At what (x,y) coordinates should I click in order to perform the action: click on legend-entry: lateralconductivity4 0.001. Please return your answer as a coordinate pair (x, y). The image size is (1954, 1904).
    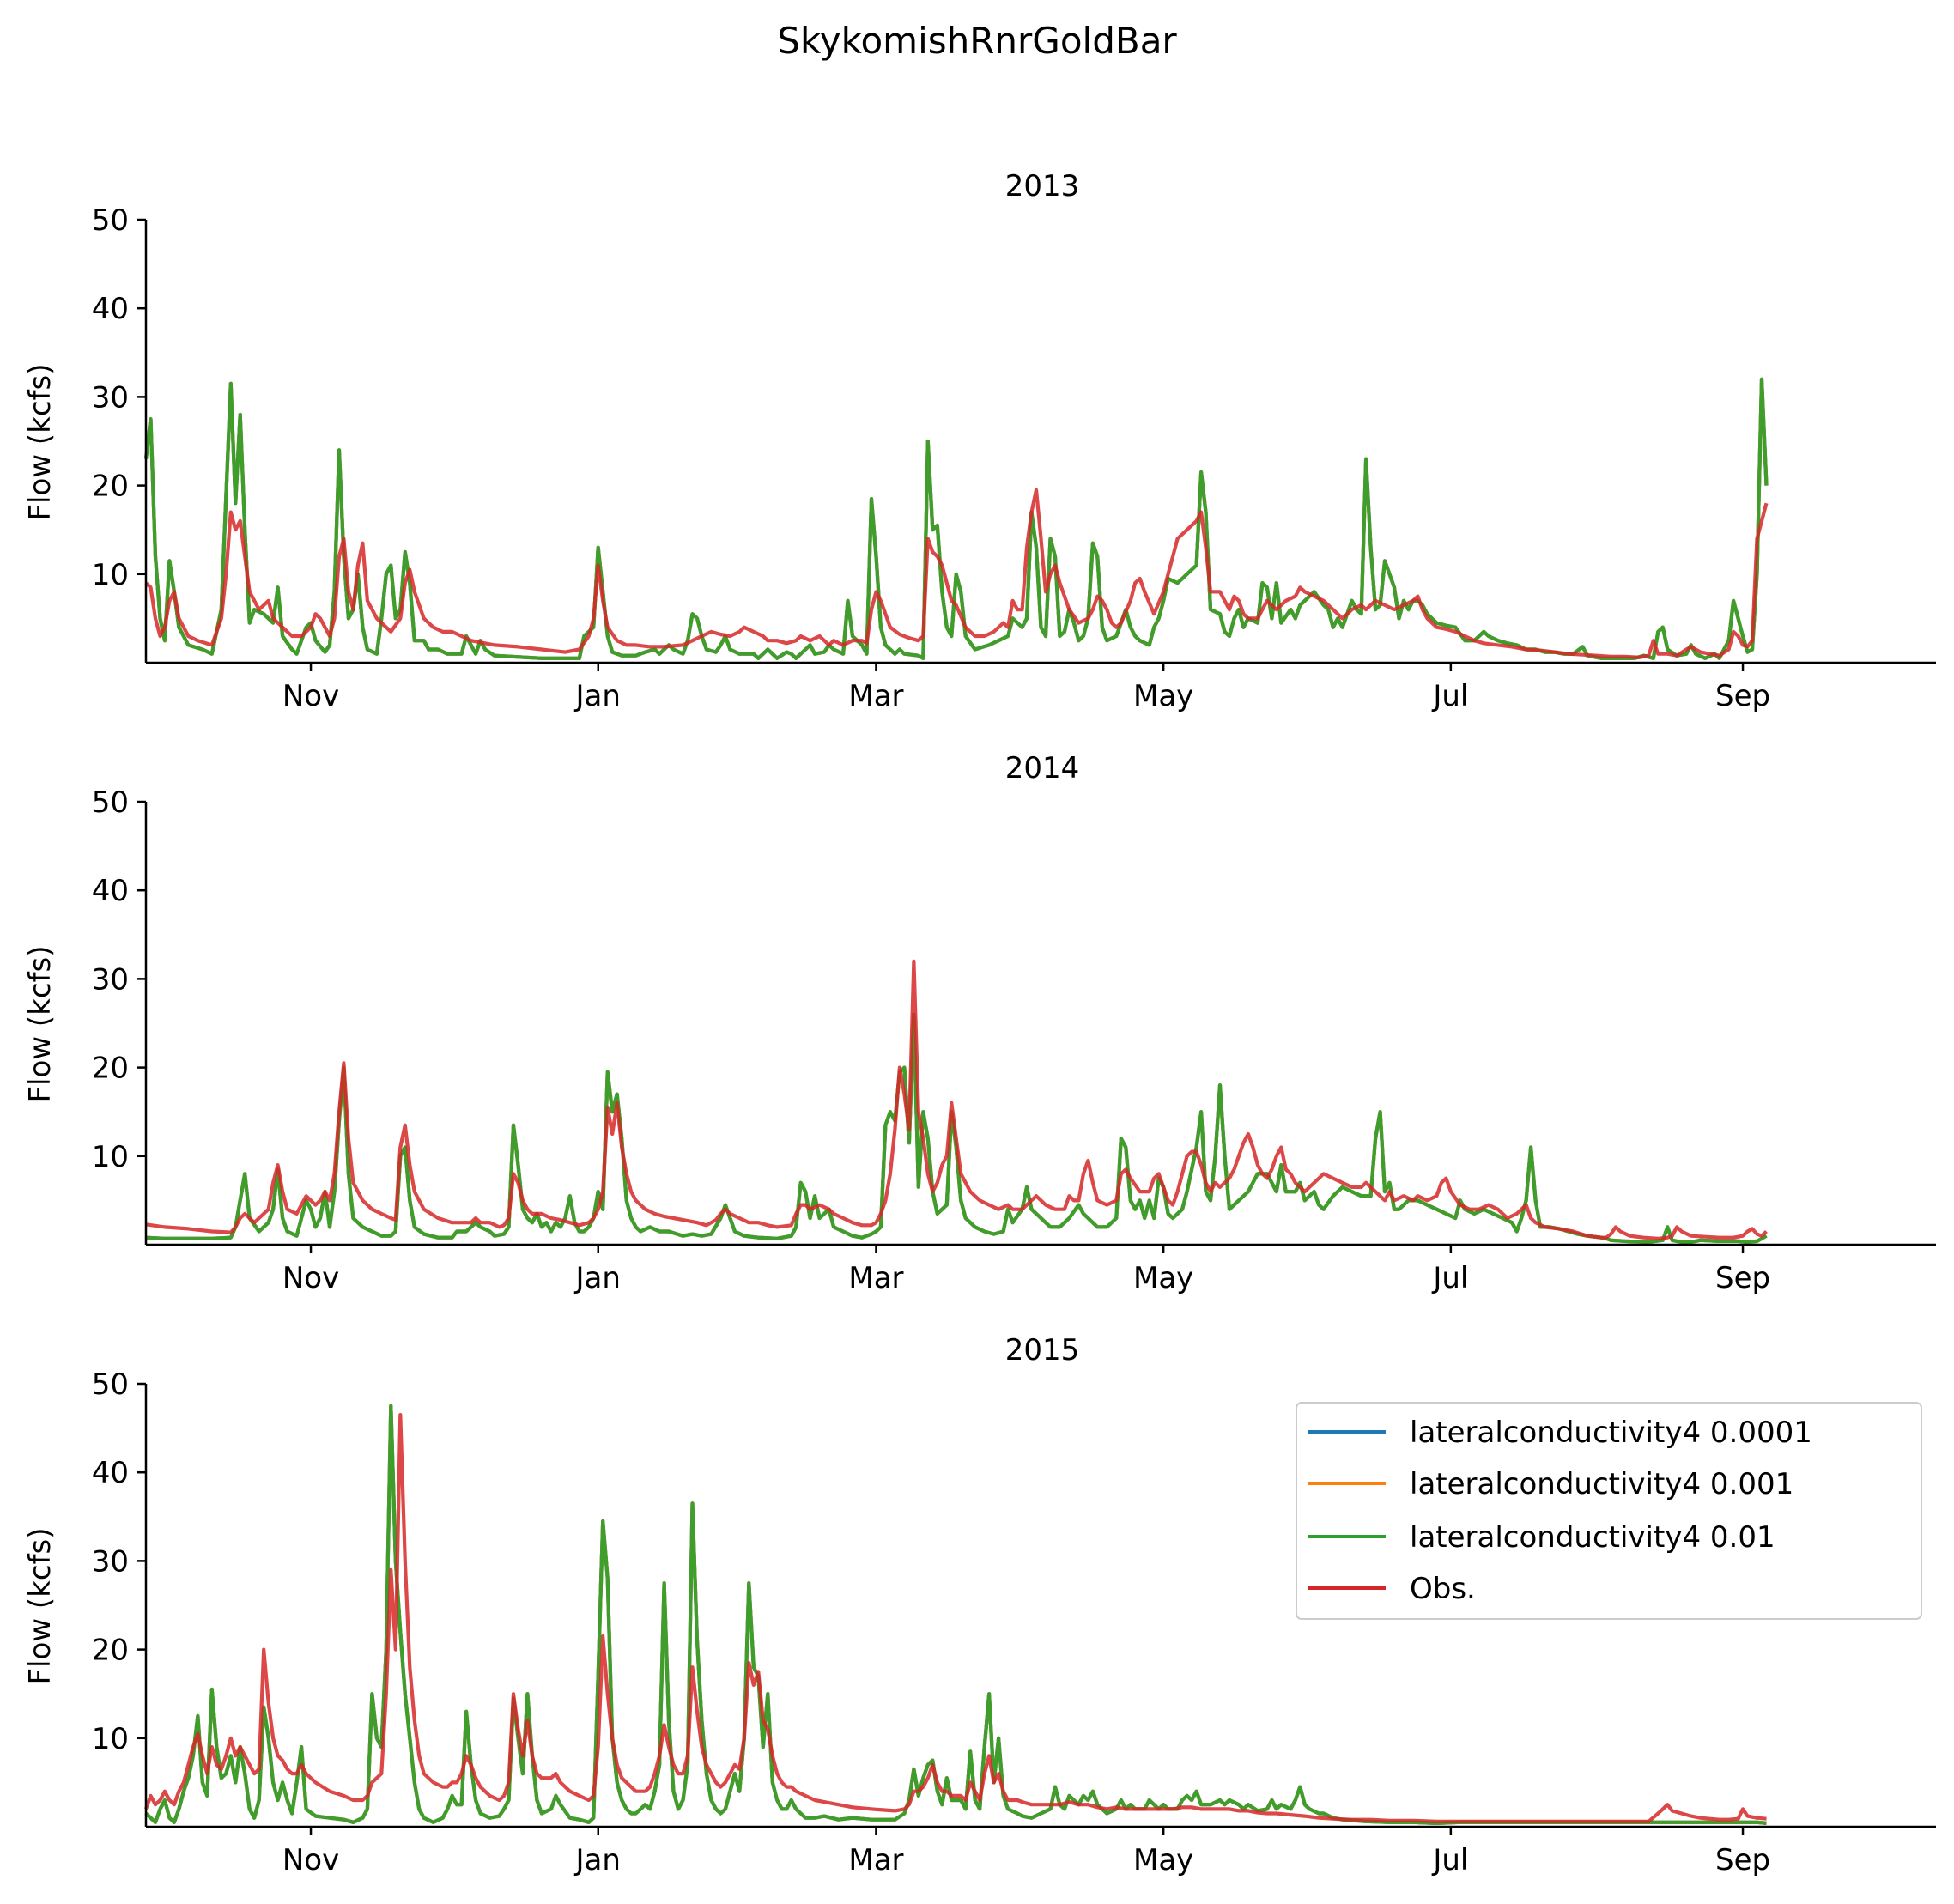
    Looking at the image, I should click on (1601, 1484).